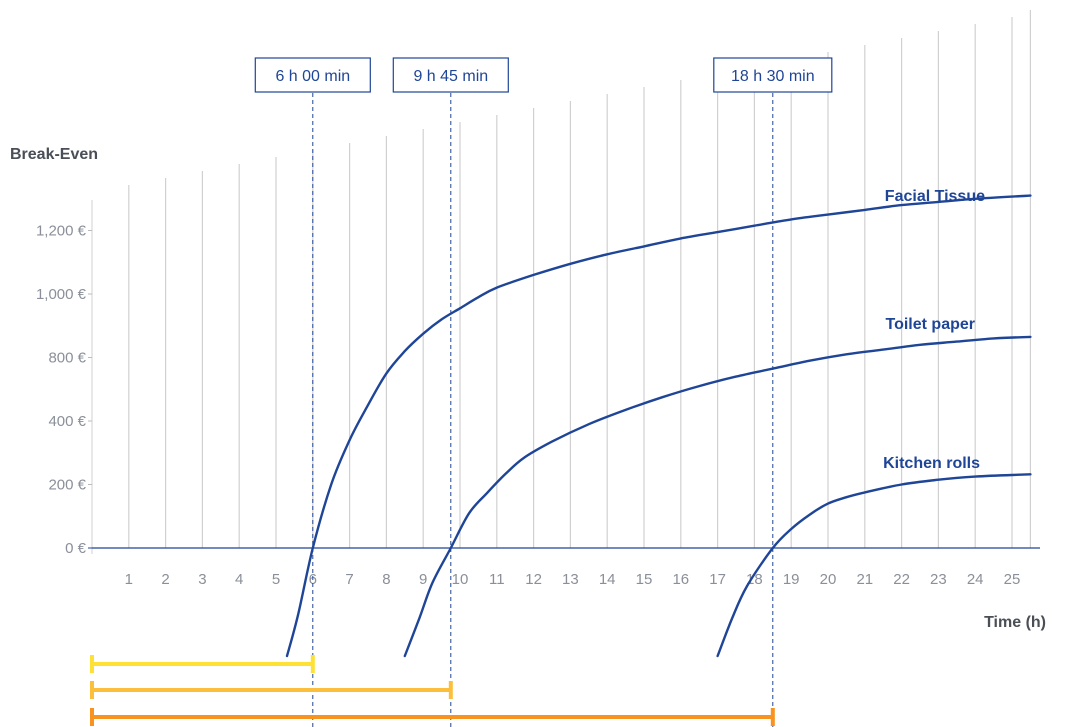 This screenshot has height=727, width=1067. Describe the element at coordinates (76, 548) in the screenshot. I see `y-tick-label: 0 €` at that location.